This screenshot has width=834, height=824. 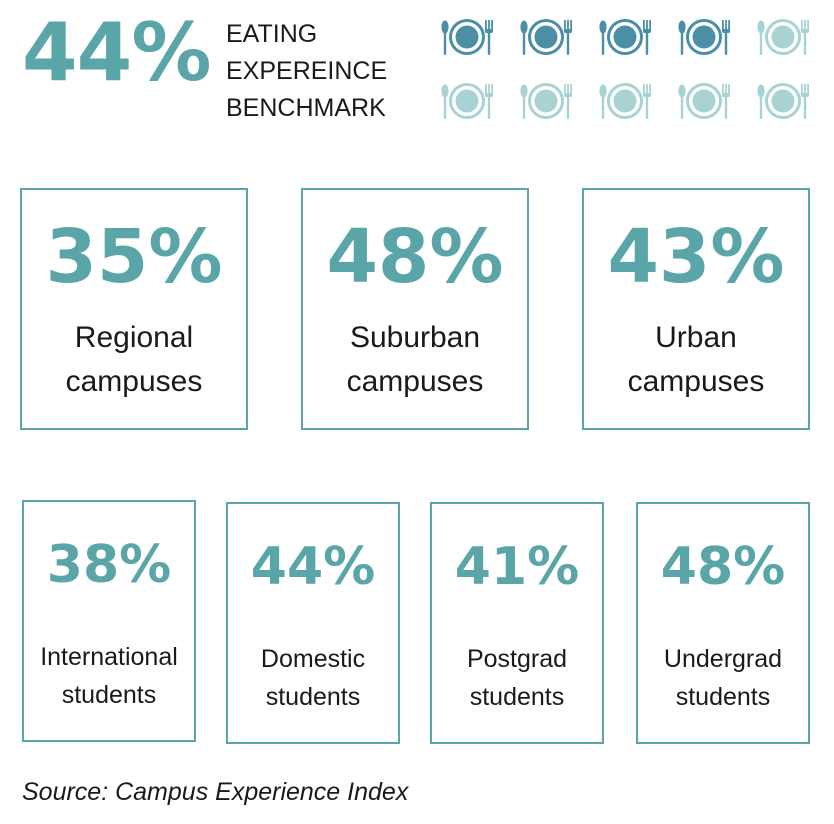 I want to click on source-note: Source: Campus Experience Index, so click(x=215, y=792).